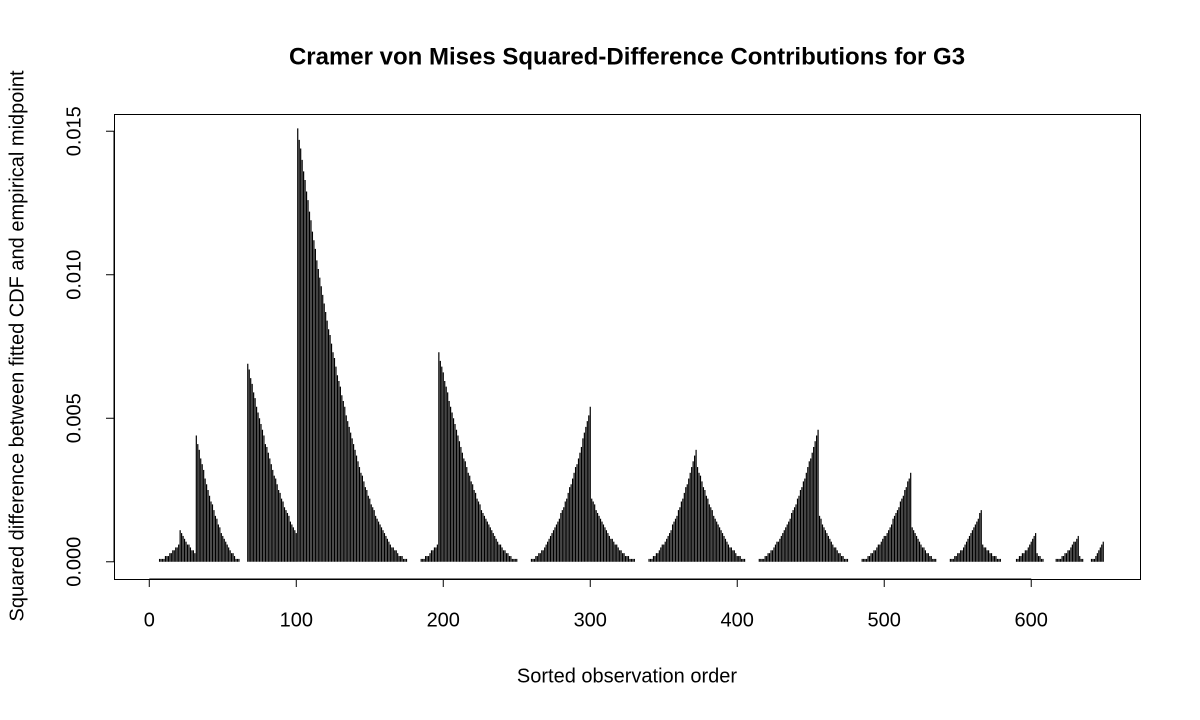  I want to click on x-tick-label: 0, so click(149, 620).